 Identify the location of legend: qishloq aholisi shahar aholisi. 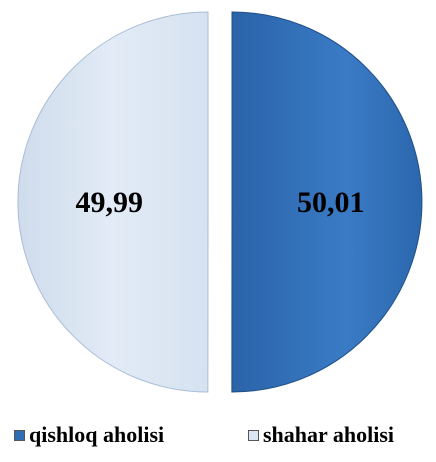
(218, 436).